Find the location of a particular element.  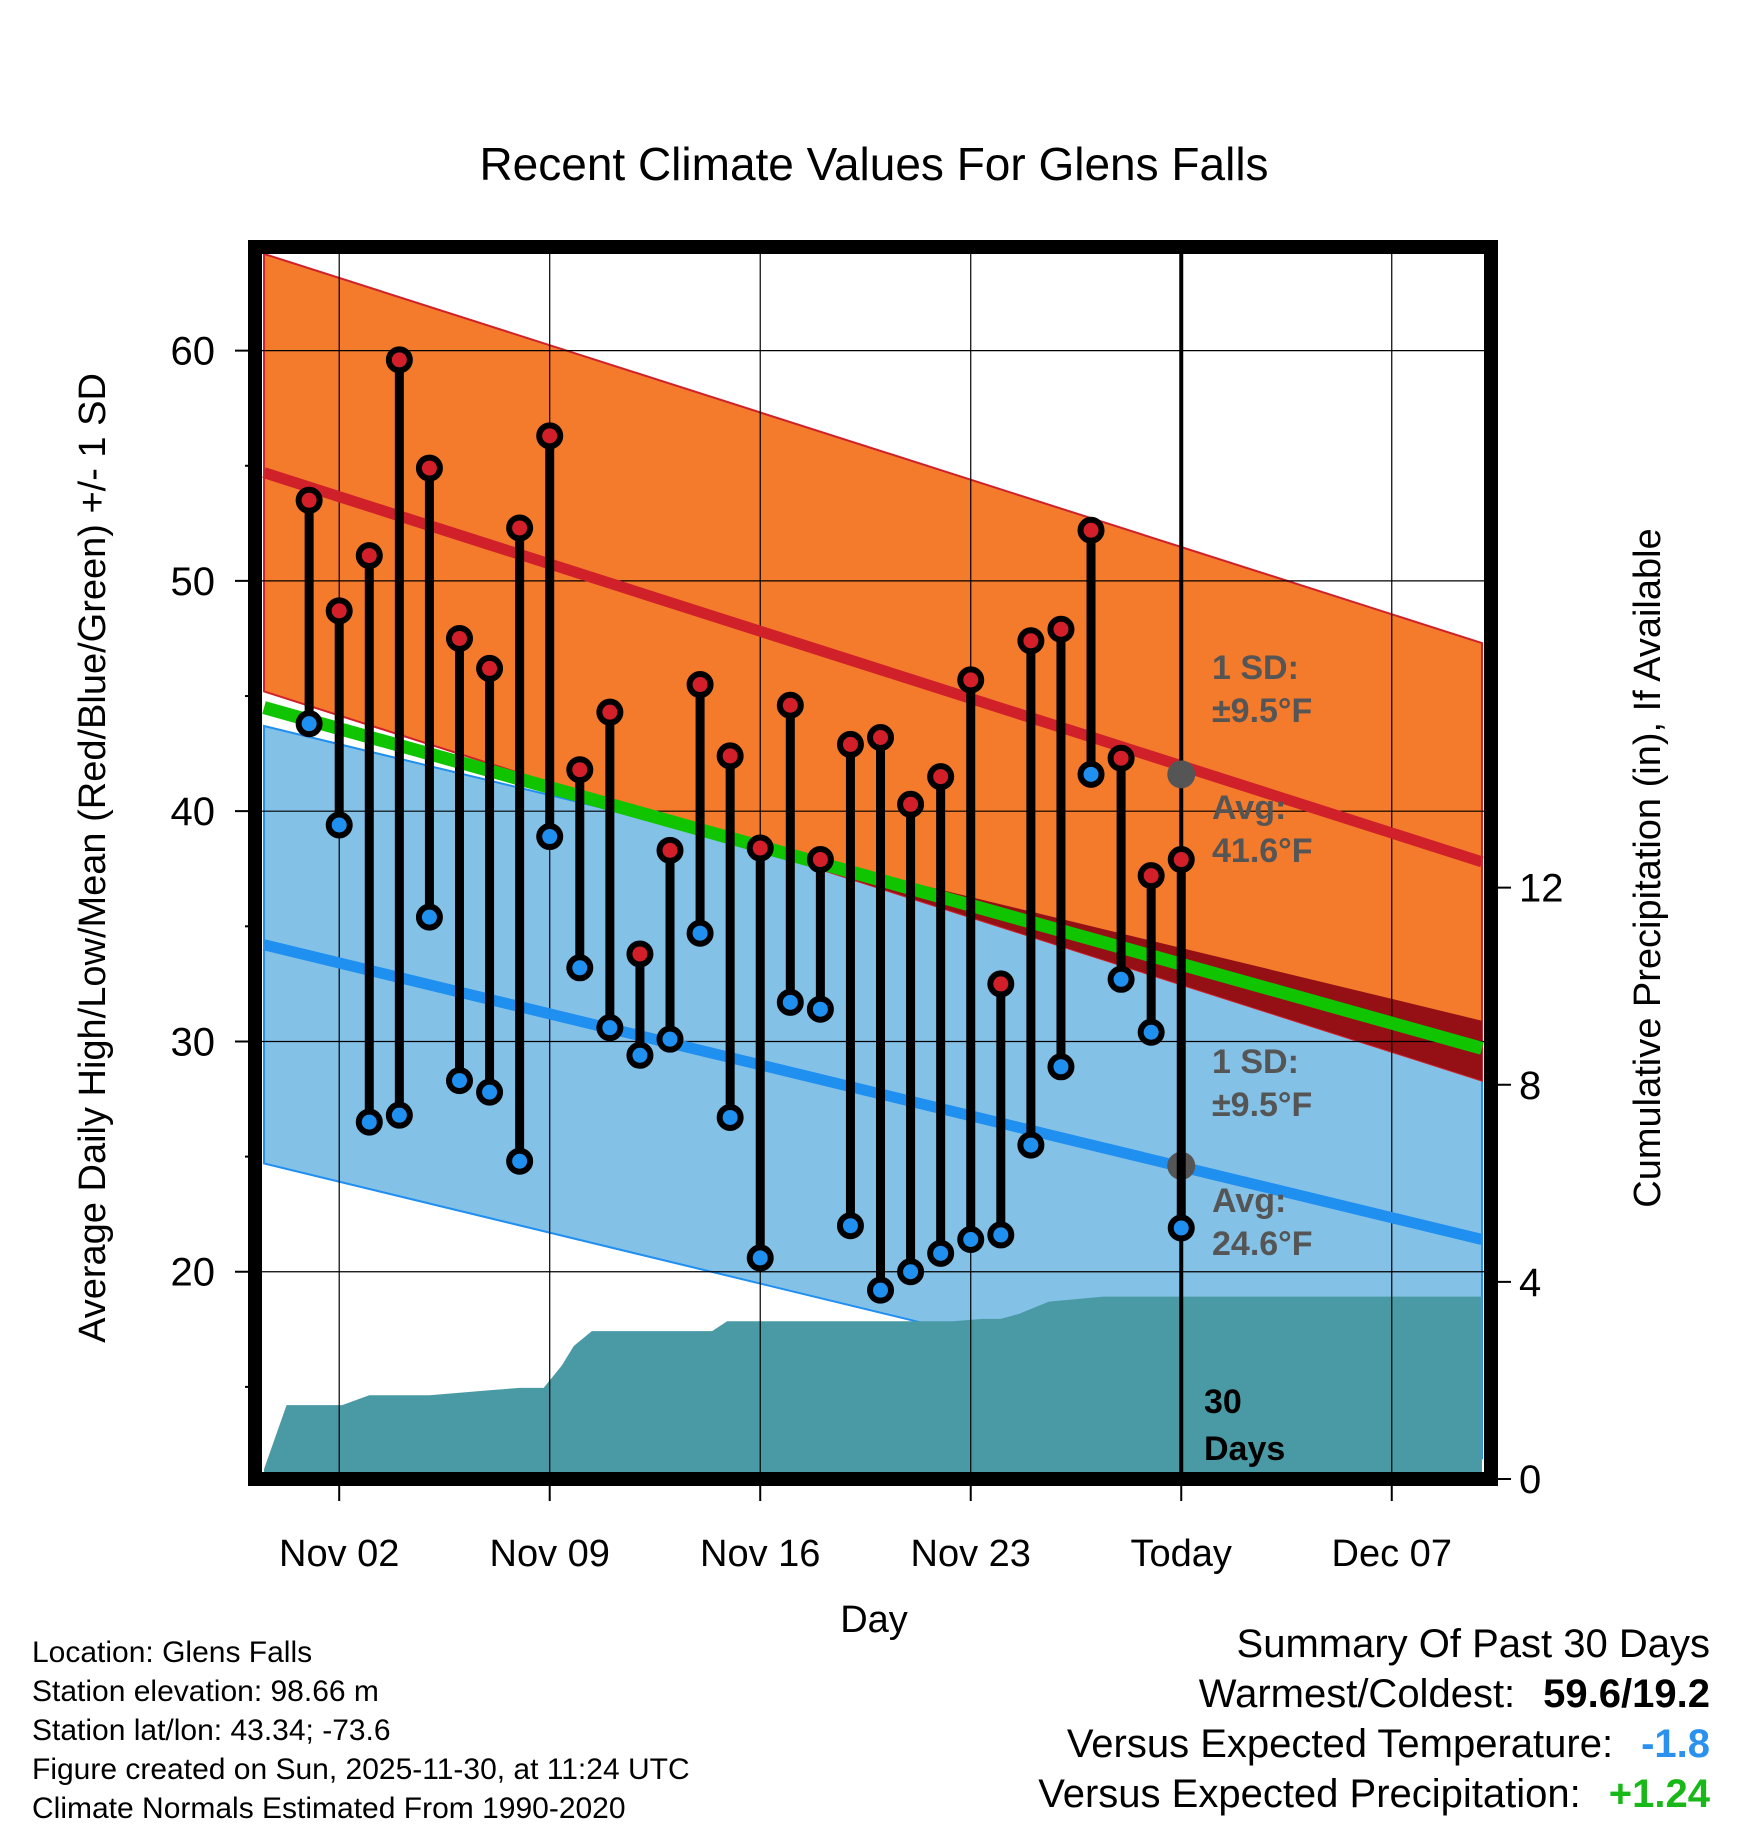

low-avg-label-line2: 24.6°F is located at coordinates (1262, 1244).